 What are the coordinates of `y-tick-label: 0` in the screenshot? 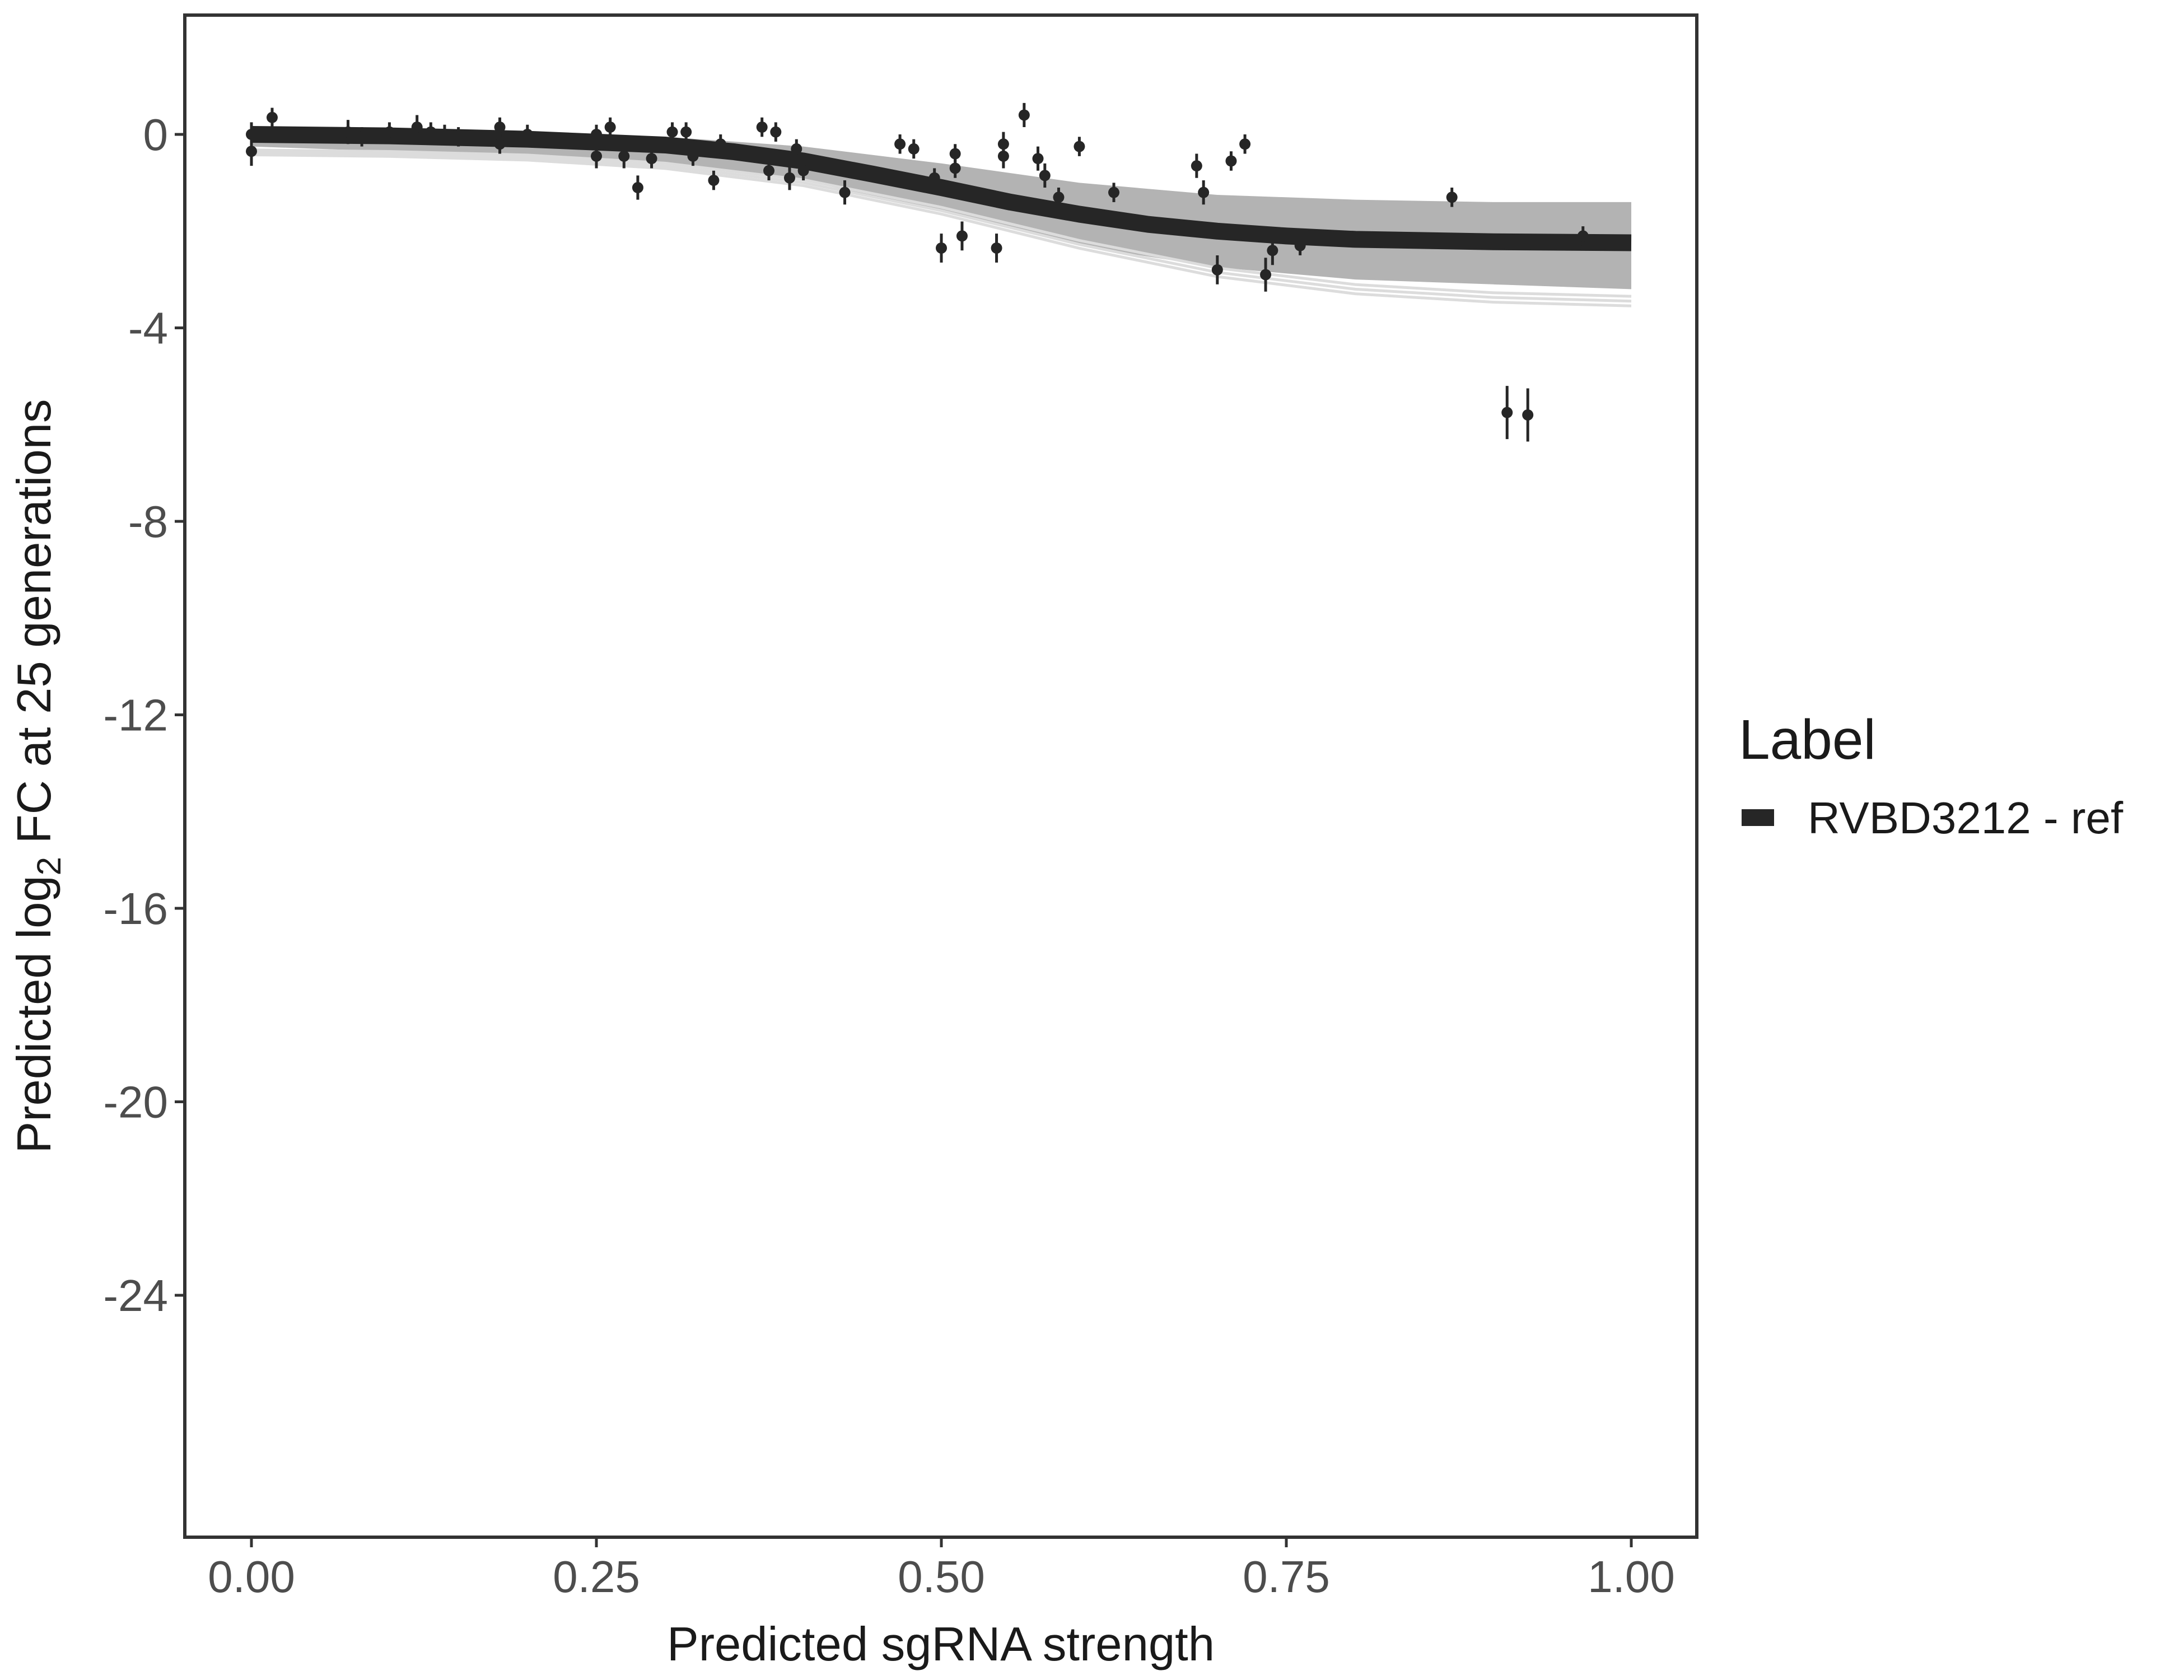 It's located at (156, 135).